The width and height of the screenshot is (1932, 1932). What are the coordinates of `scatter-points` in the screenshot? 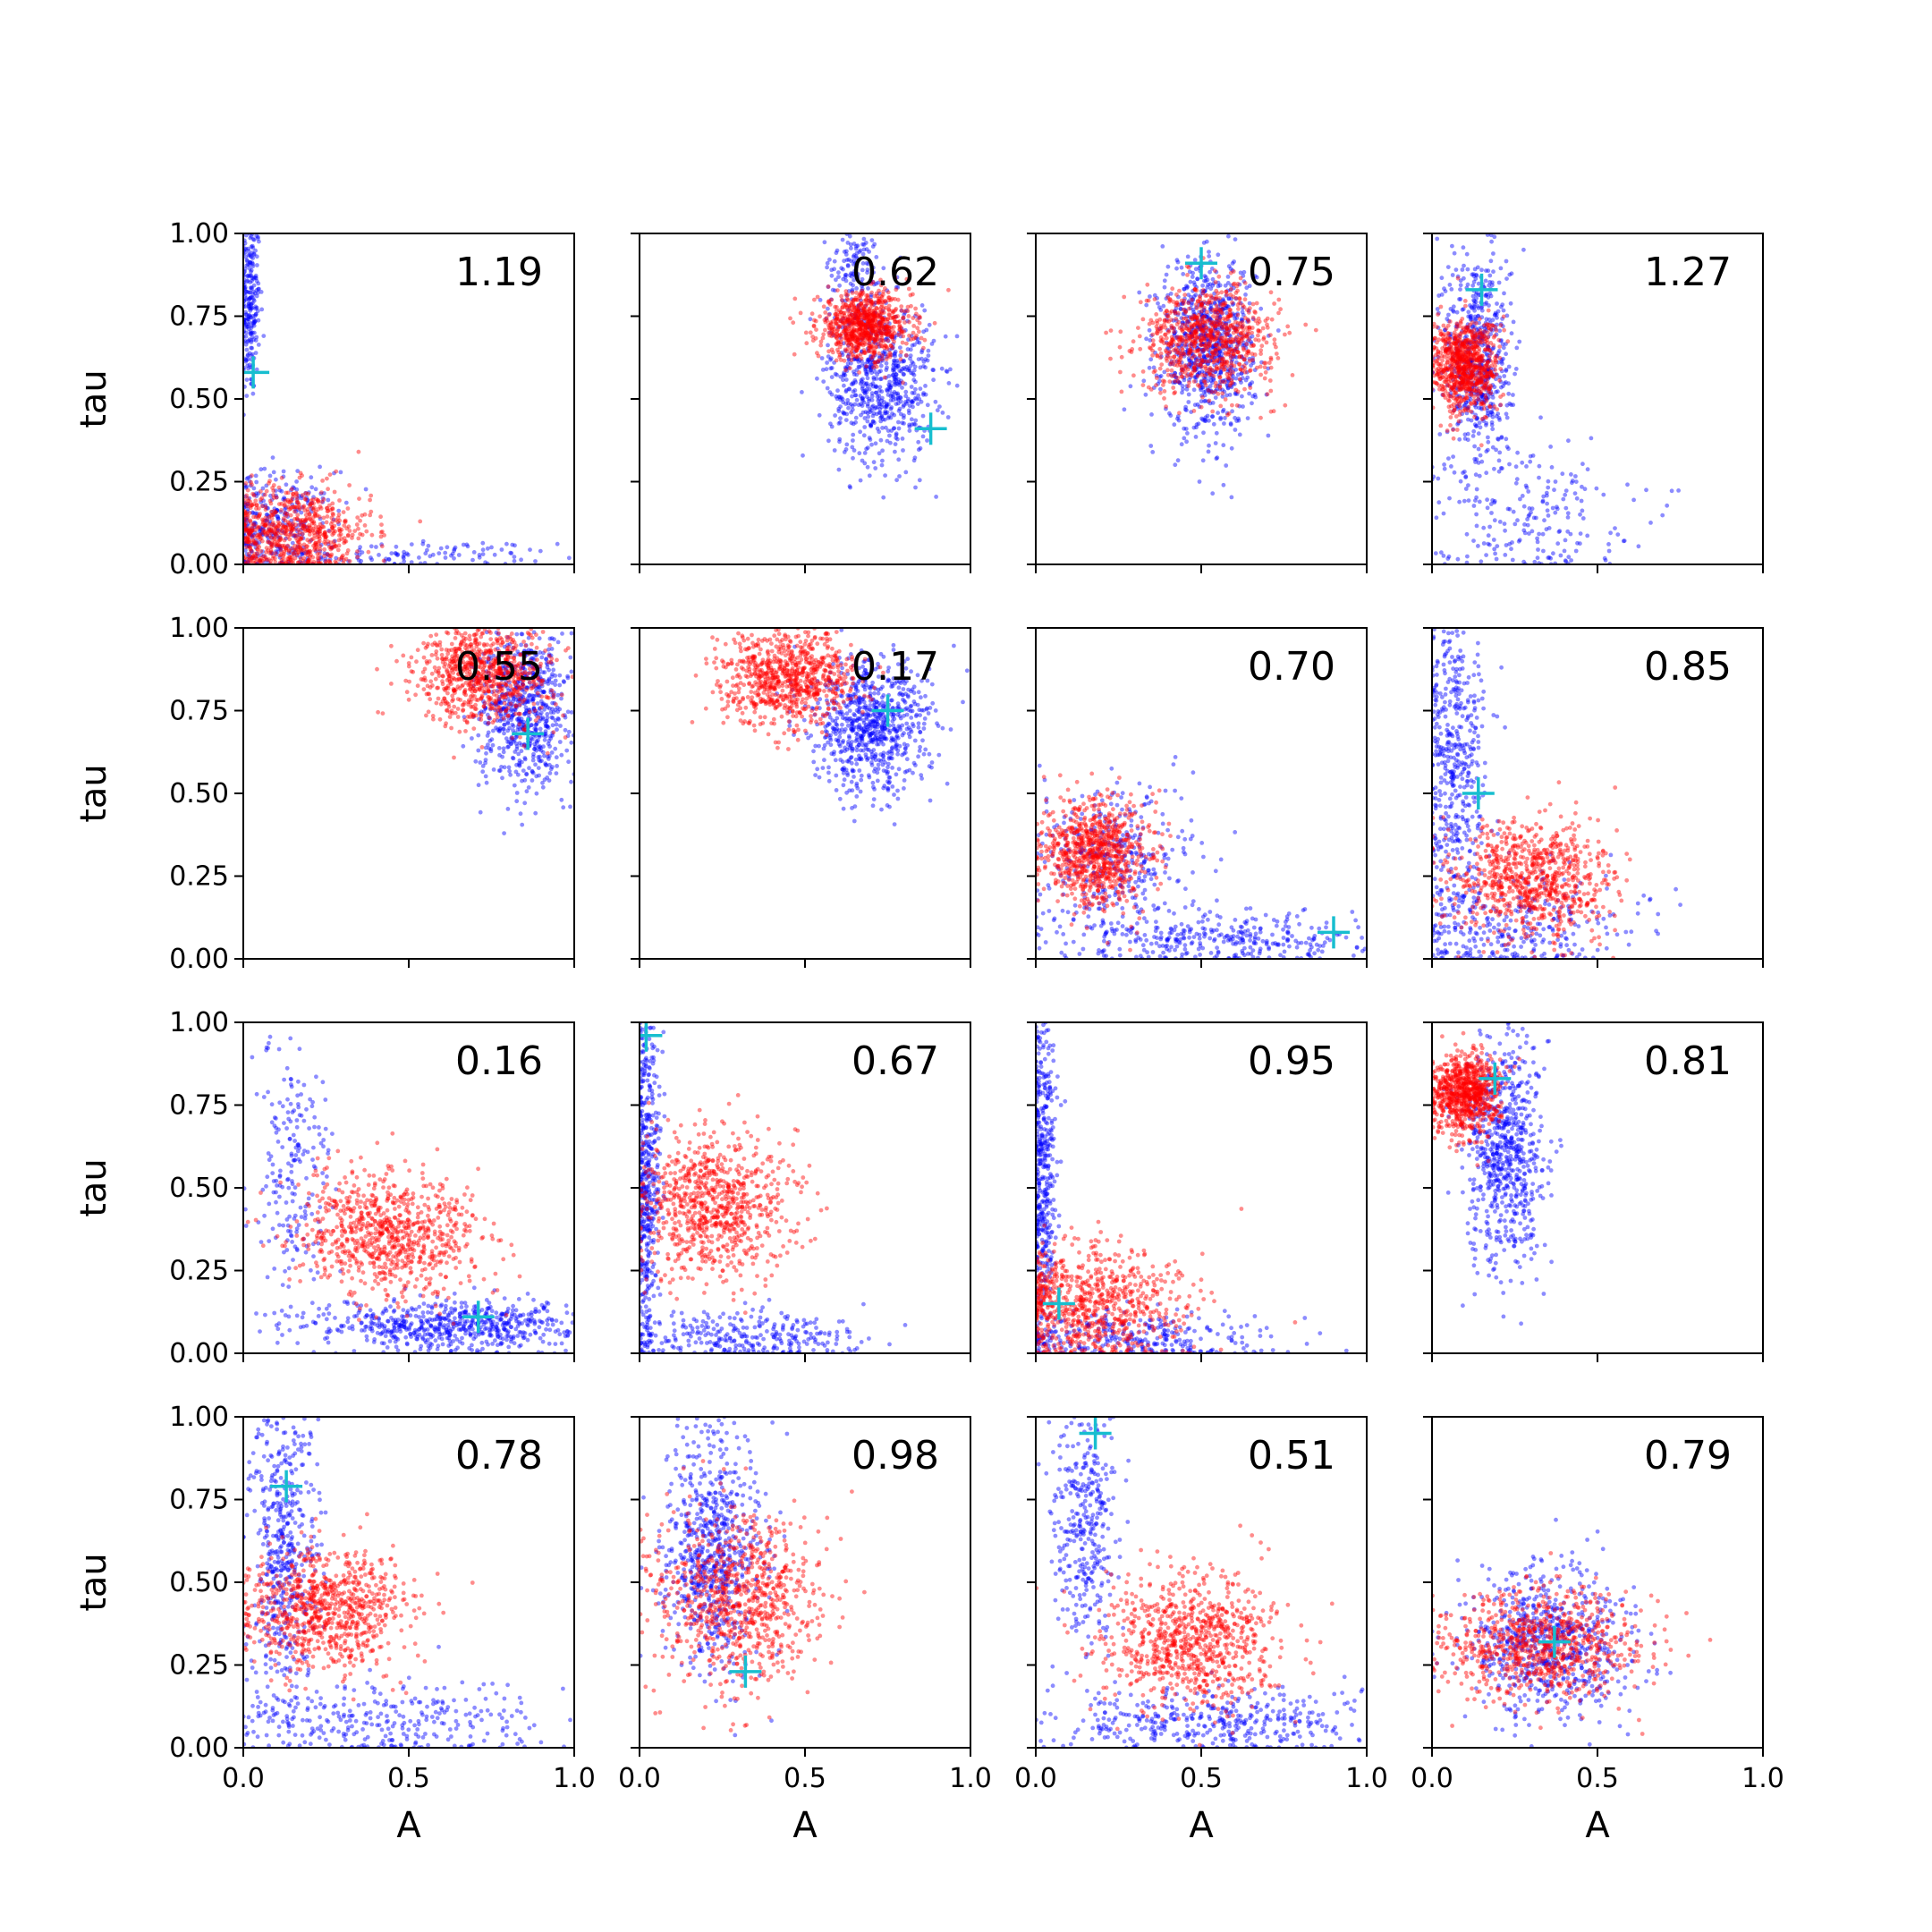 It's located at (1556, 398).